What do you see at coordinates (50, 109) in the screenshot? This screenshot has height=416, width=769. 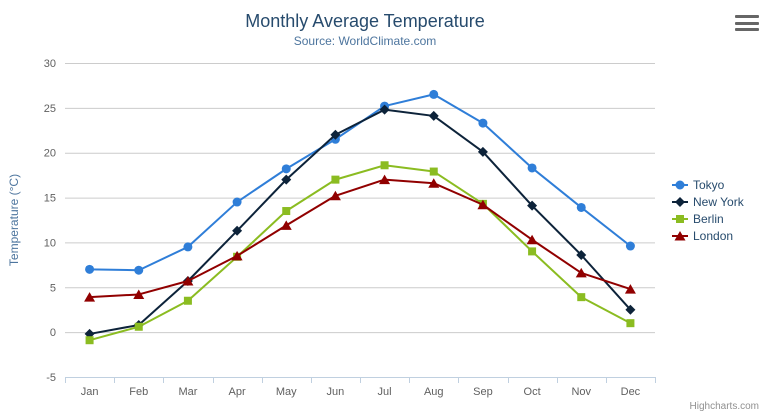 I see `svg-text: 25` at bounding box center [50, 109].